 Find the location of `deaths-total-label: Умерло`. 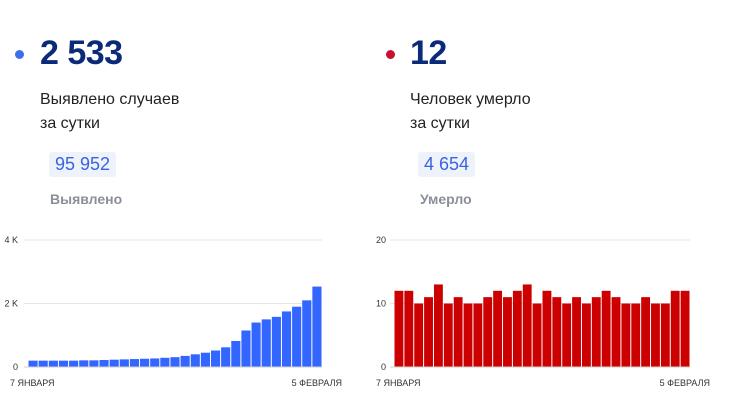

deaths-total-label: Умерло is located at coordinates (446, 199).